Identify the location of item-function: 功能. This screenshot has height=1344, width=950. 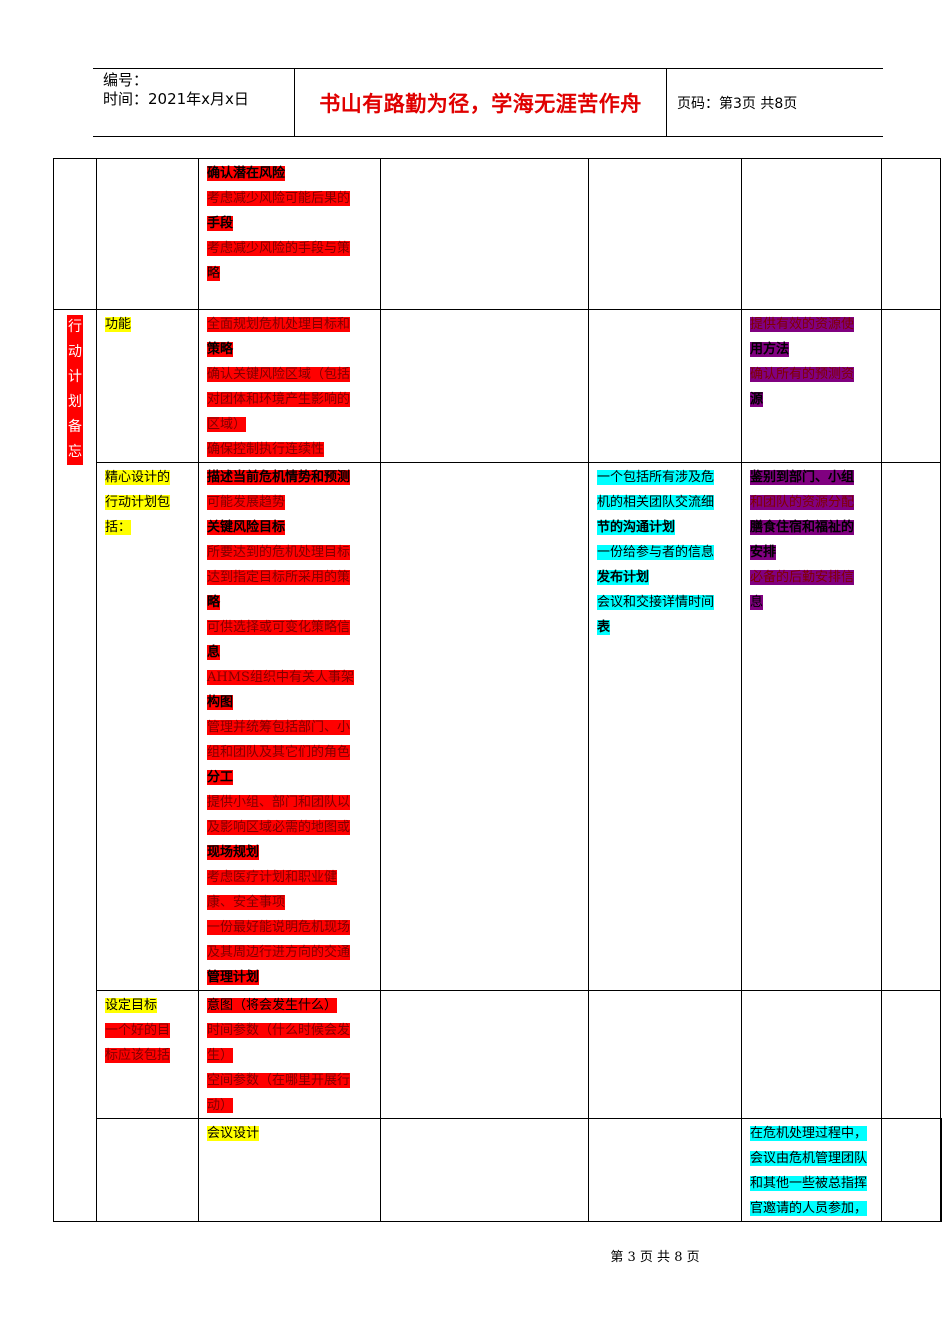
(118, 324).